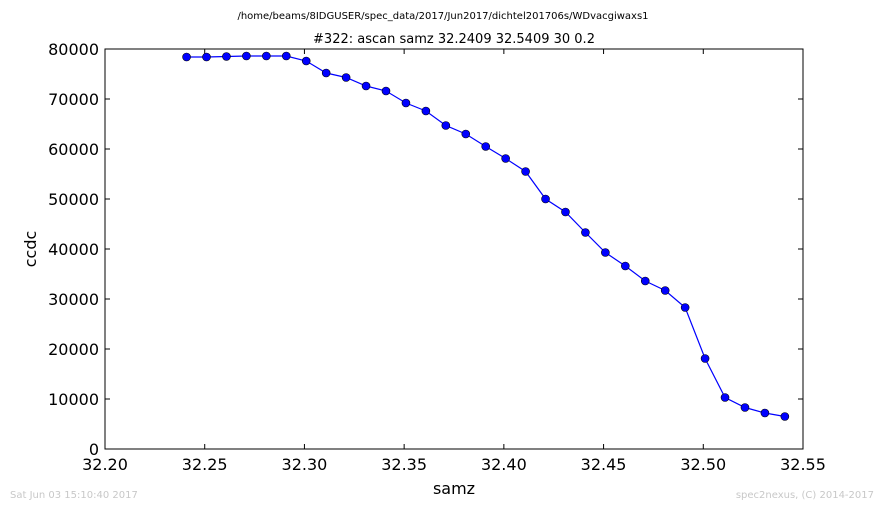 The image size is (884, 509). Describe the element at coordinates (73, 299) in the screenshot. I see `y-tick-label: 30000` at that location.